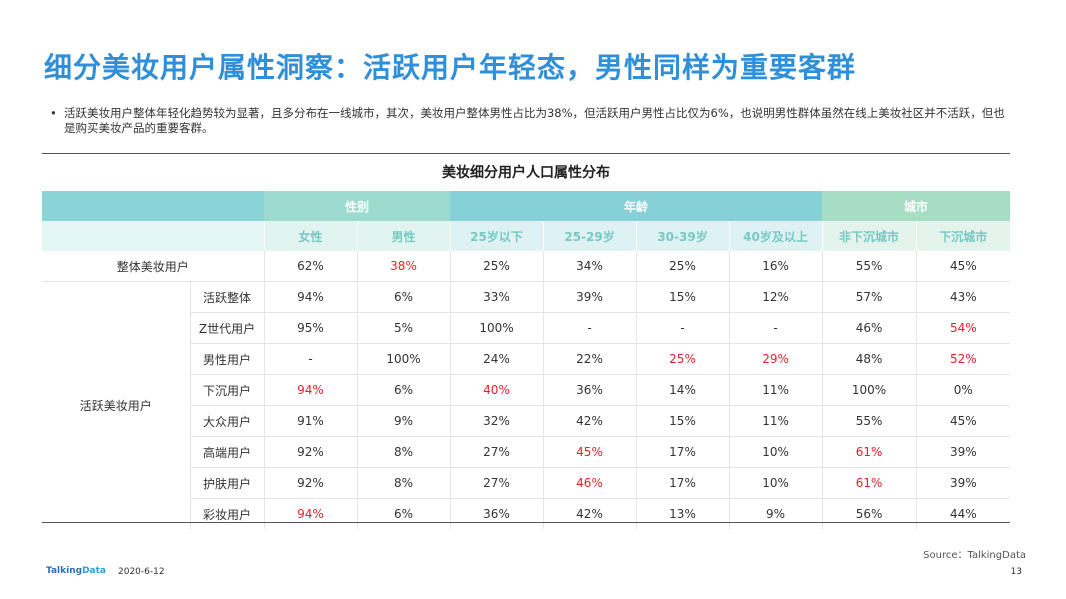 The image size is (1066, 599). I want to click on group-header-city: 城市, so click(916, 206).